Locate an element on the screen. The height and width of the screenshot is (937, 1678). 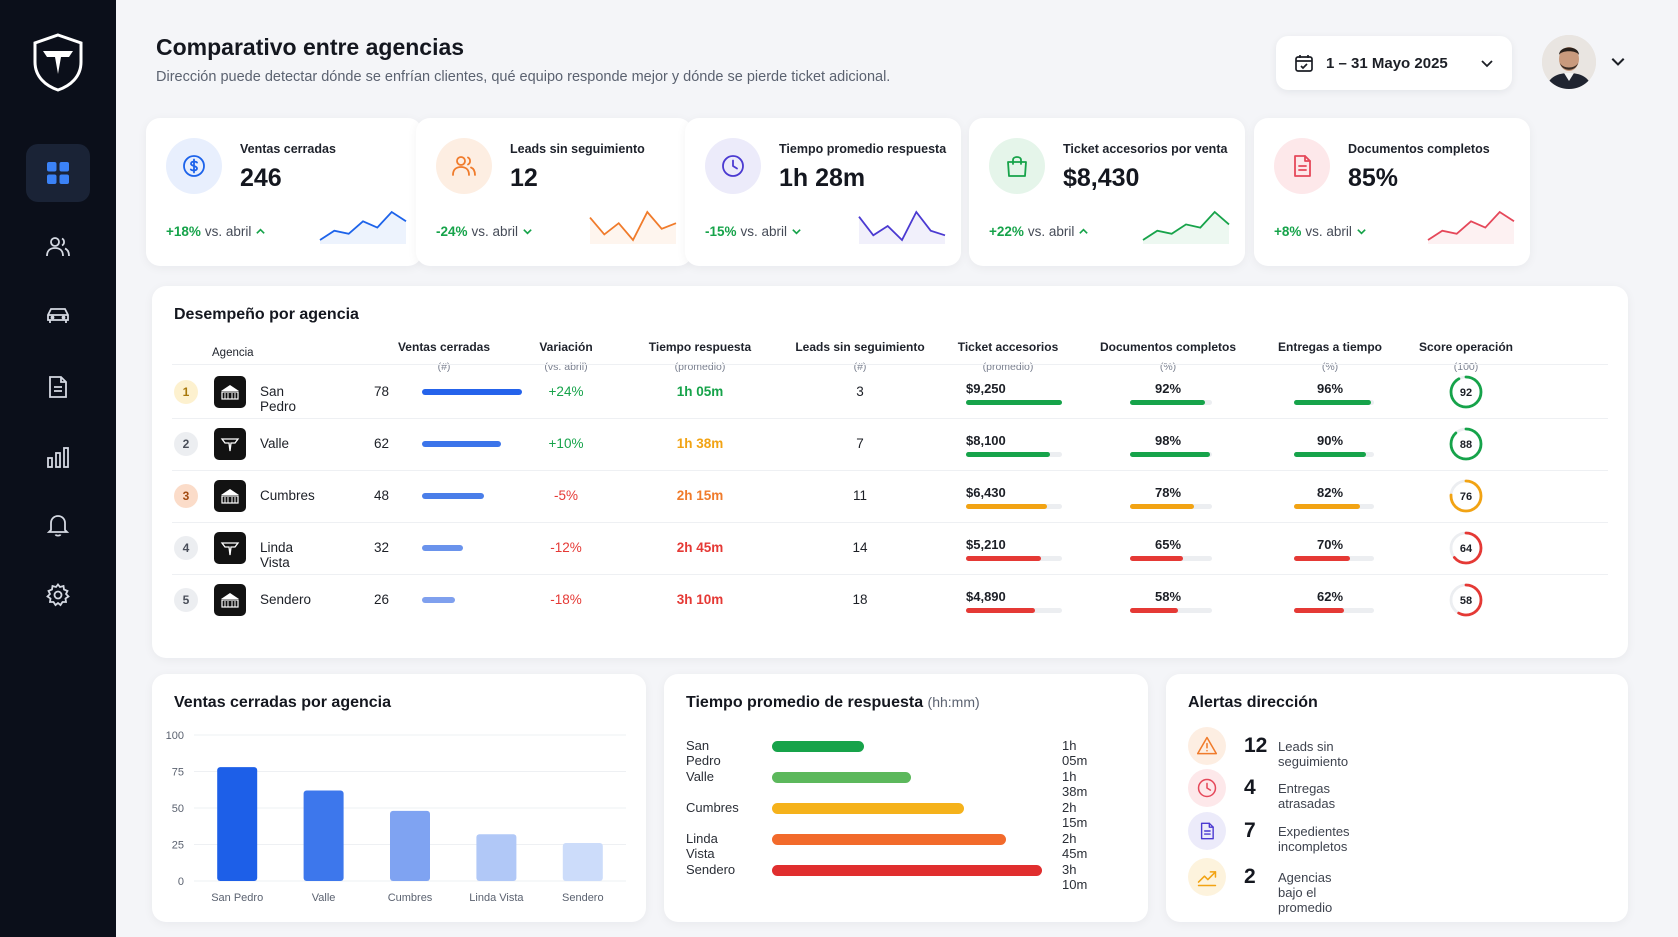
agency-name: San Pedro is located at coordinates (278, 399).